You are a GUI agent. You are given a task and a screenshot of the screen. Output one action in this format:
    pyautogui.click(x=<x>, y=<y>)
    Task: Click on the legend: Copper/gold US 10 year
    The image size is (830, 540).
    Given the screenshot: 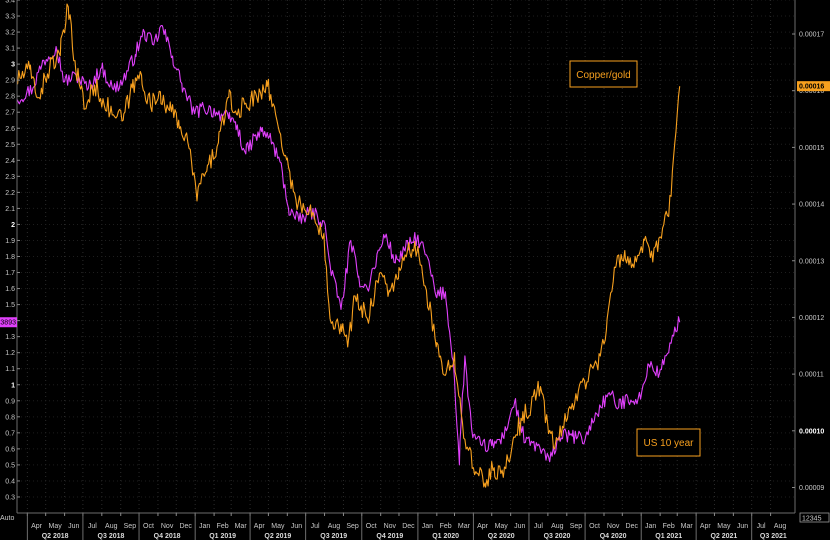 What is the action you would take?
    pyautogui.click(x=635, y=258)
    